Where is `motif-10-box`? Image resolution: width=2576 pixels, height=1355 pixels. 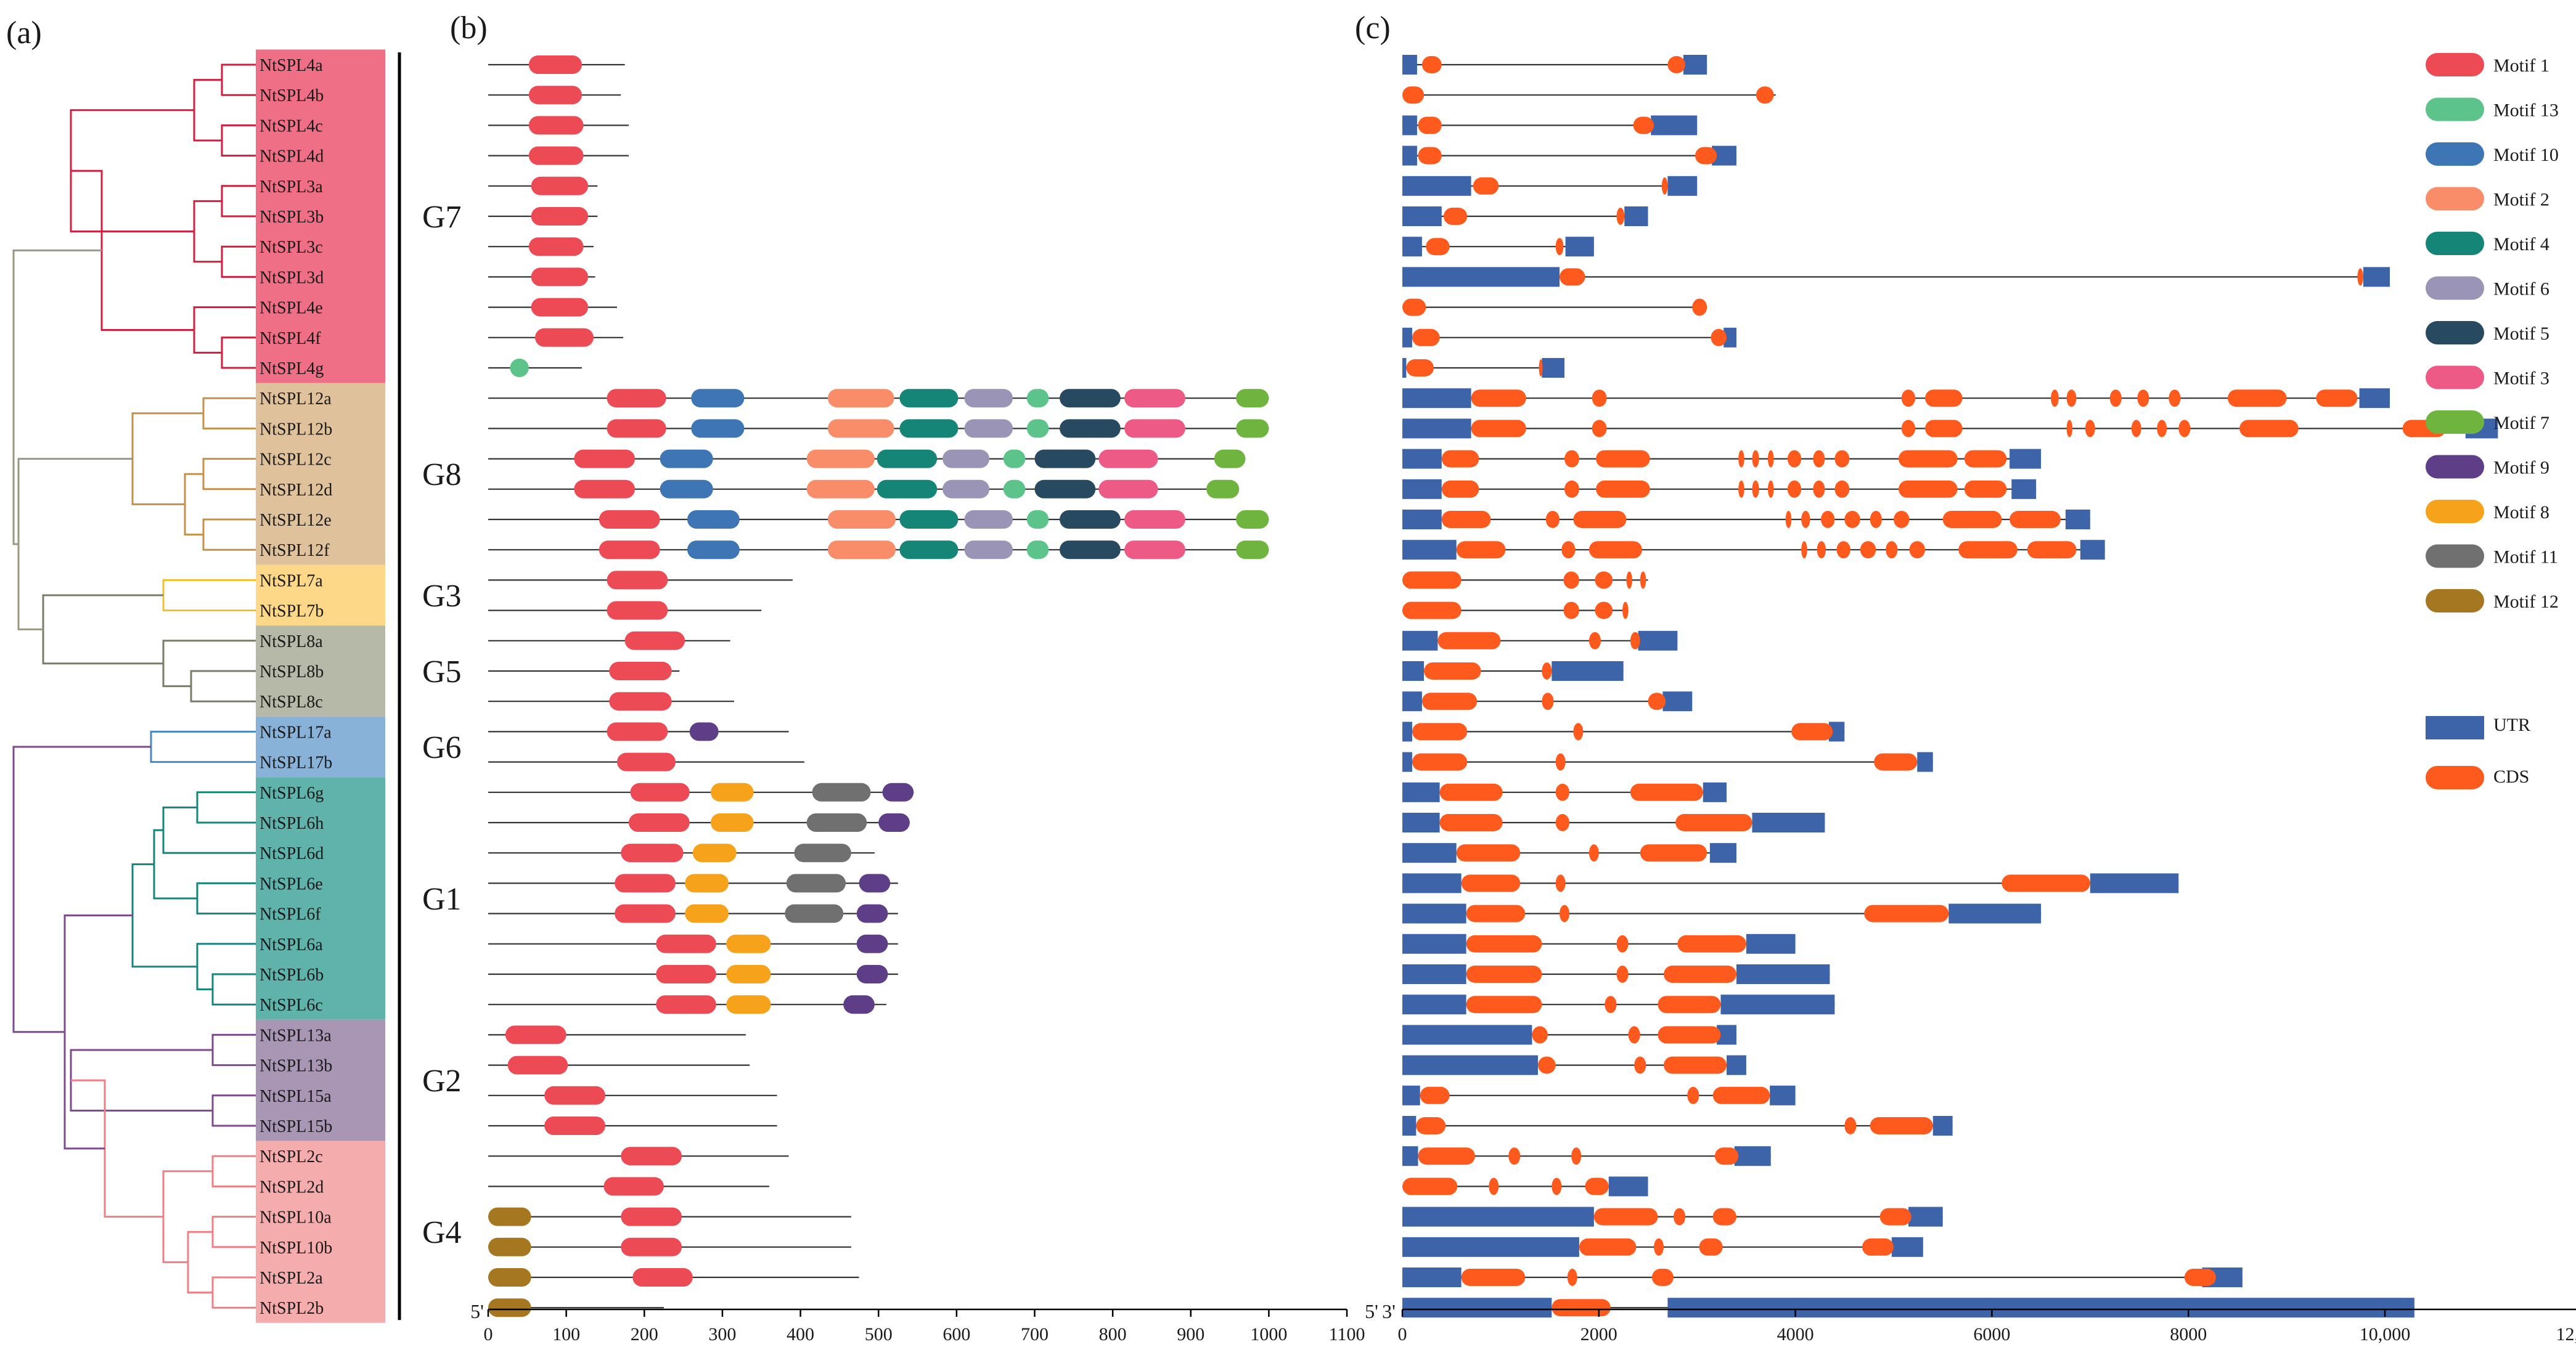
motif-10-box is located at coordinates (718, 398).